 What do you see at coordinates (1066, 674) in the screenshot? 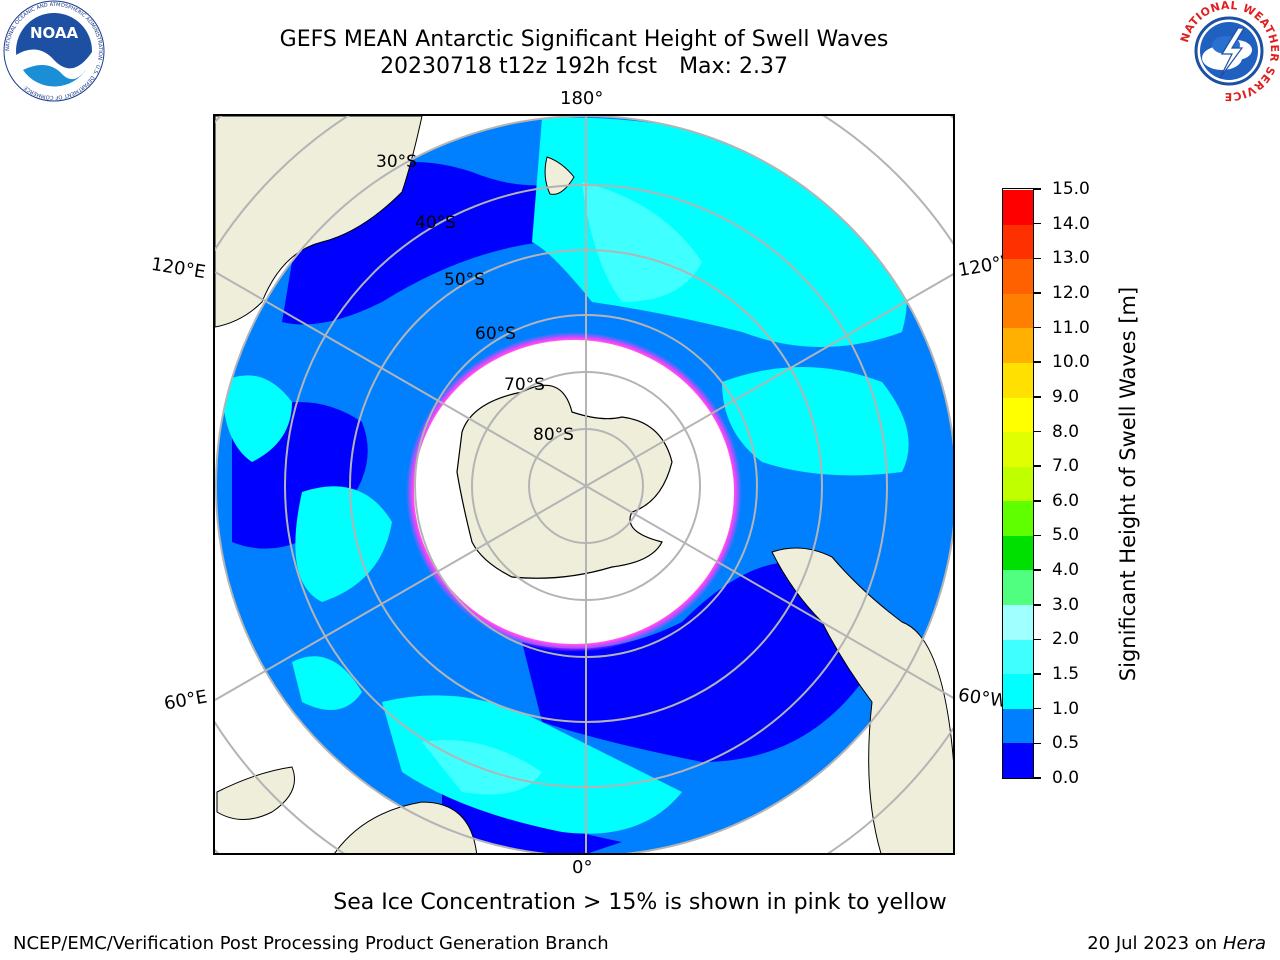
I see `colorbar-tick-label: 1.5` at bounding box center [1066, 674].